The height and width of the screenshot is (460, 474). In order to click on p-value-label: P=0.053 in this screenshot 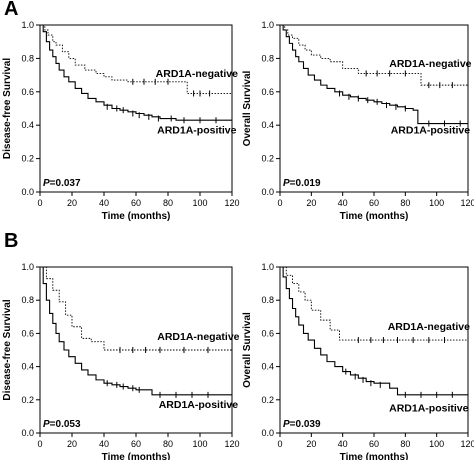, I will do `click(62, 424)`.